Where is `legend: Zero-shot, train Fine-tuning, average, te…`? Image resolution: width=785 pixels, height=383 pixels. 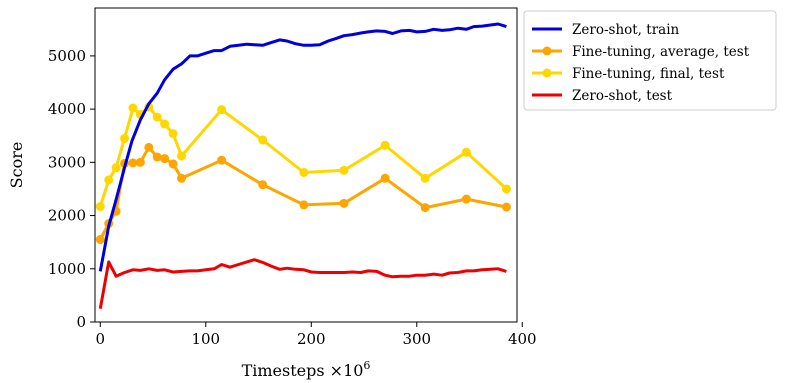
legend: Zero-shot, train Fine-tuning, average, te… is located at coordinates (650, 60).